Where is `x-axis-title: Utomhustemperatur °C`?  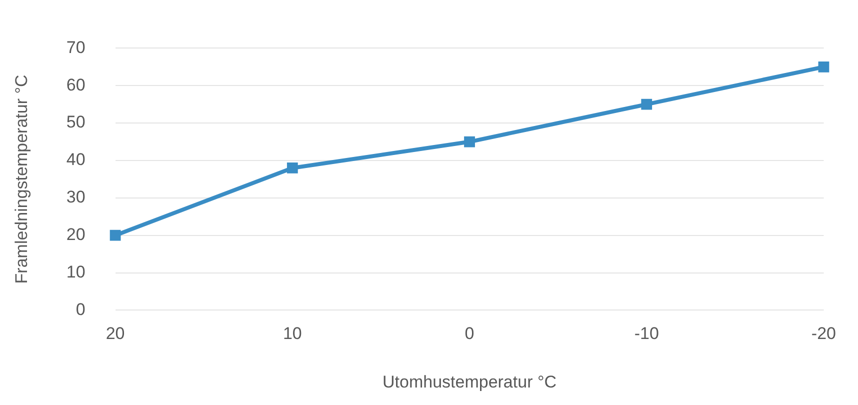 x-axis-title: Utomhustemperatur °C is located at coordinates (469, 382).